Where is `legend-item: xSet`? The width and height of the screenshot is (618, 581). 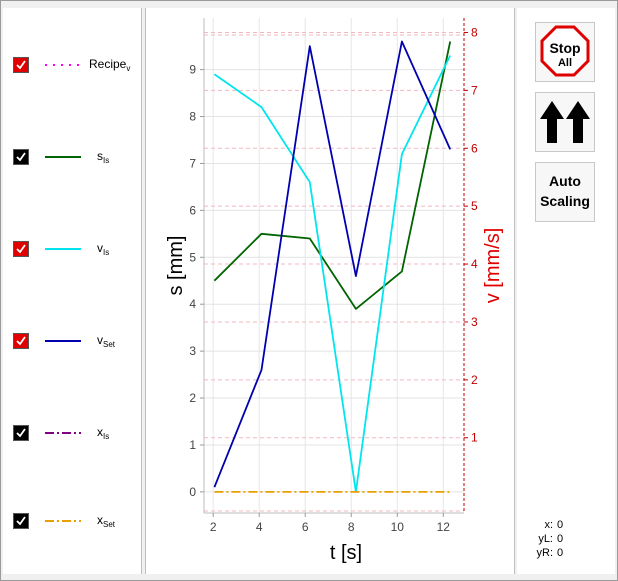
legend-item: xSet is located at coordinates (72, 522).